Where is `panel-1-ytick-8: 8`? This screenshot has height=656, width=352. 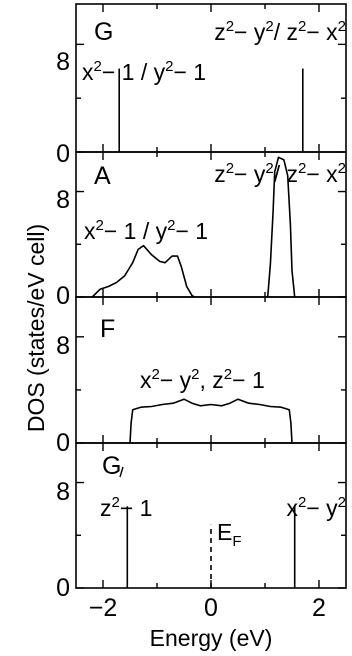
panel-1-ytick-8: 8 is located at coordinates (63, 62).